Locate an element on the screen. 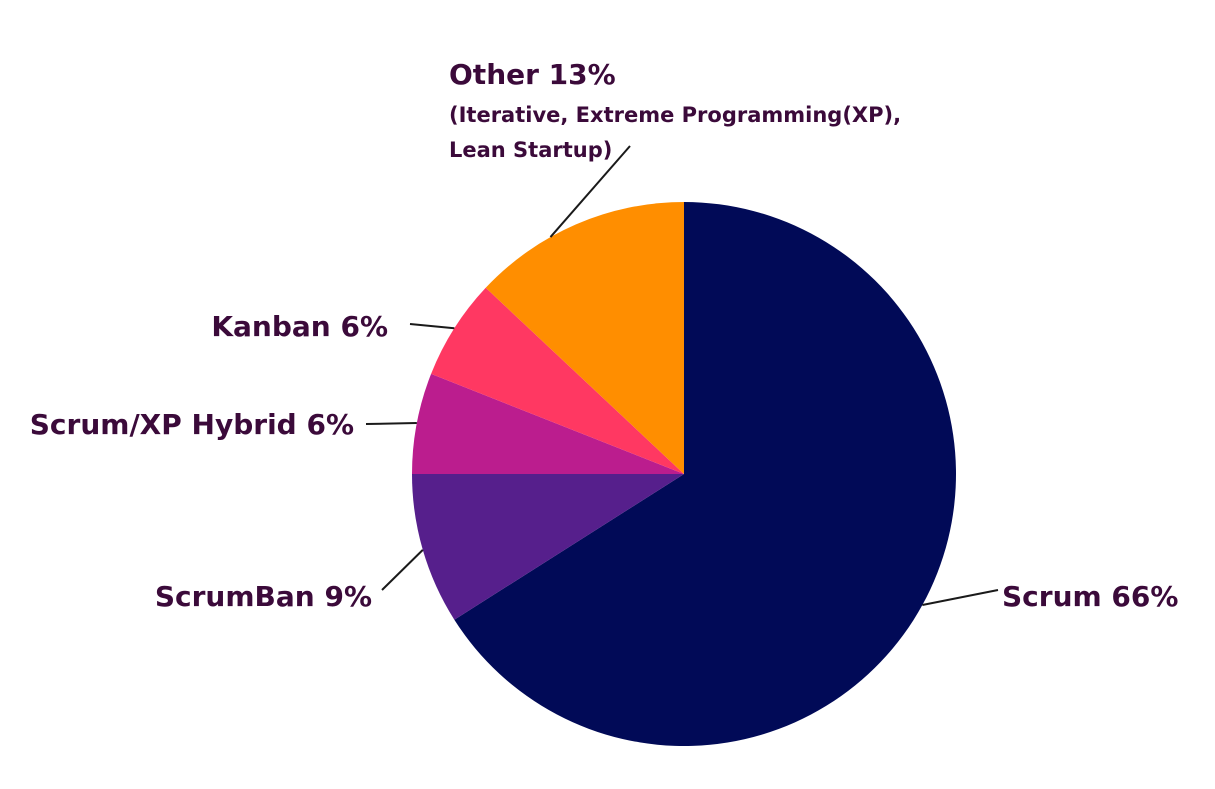 This screenshot has width=1215, height=789. leader-line-kanban is located at coordinates (432, 326).